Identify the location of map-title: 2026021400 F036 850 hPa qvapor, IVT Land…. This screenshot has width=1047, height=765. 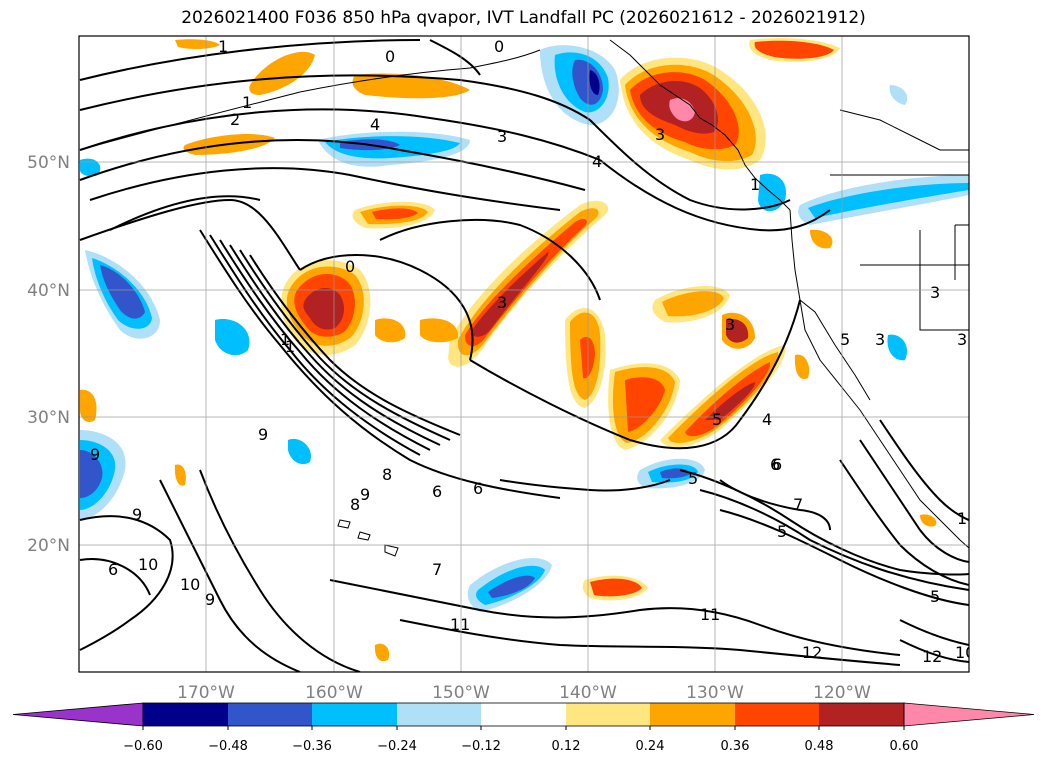
(523, 18).